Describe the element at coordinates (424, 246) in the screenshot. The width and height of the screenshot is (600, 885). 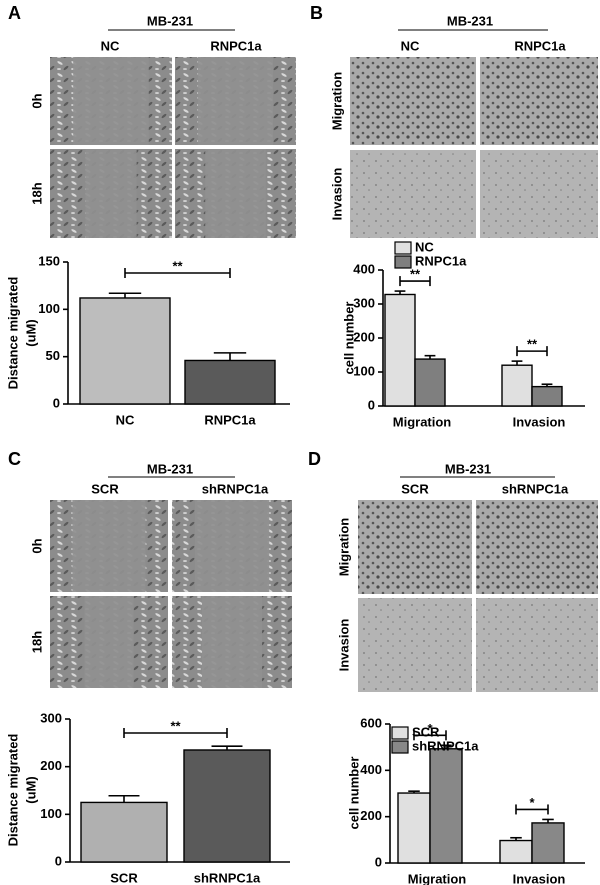
I see `legend-label: NC` at that location.